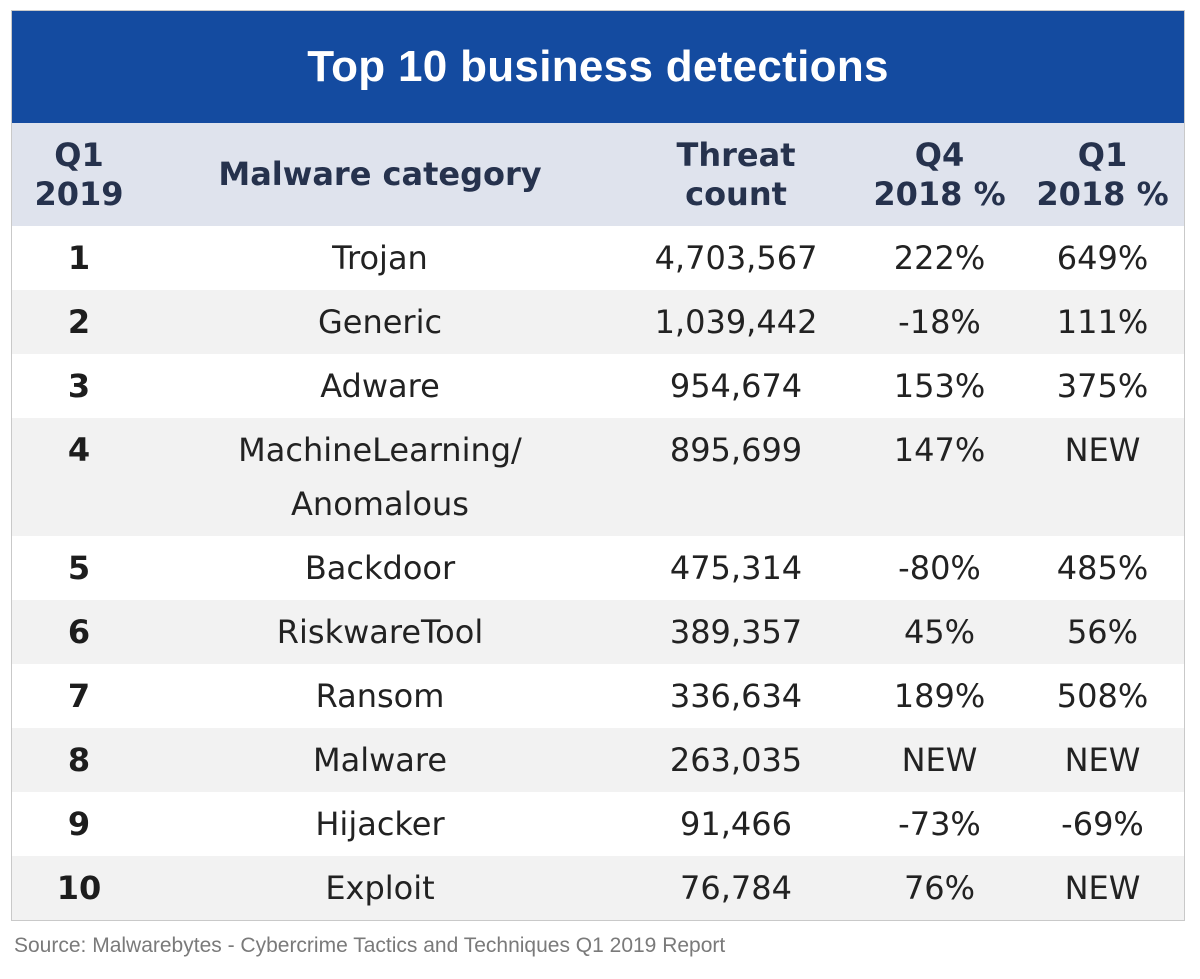  What do you see at coordinates (79, 154) in the screenshot?
I see `header-rank-line: Q1` at bounding box center [79, 154].